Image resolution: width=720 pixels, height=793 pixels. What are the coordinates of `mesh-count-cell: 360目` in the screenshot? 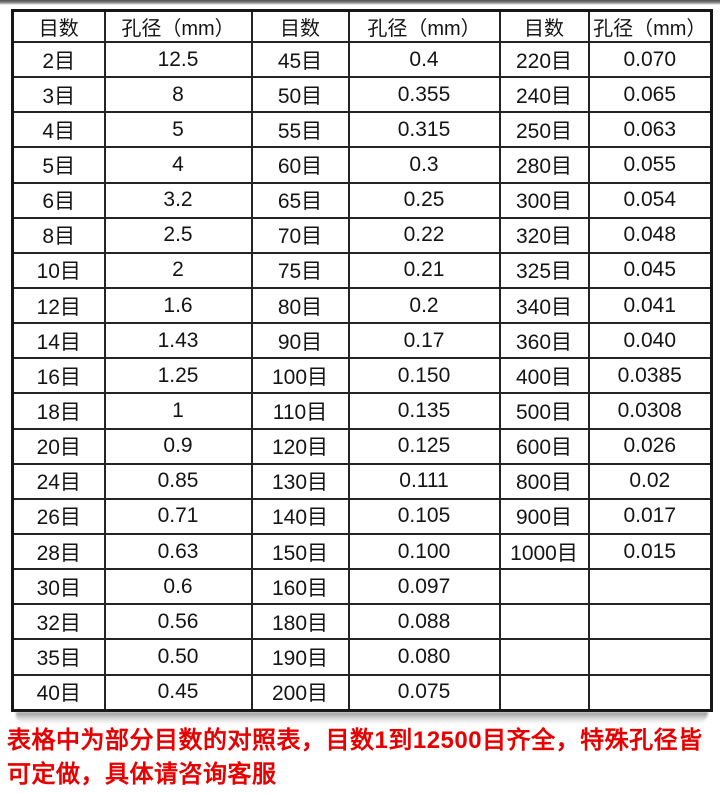 It's located at (544, 341).